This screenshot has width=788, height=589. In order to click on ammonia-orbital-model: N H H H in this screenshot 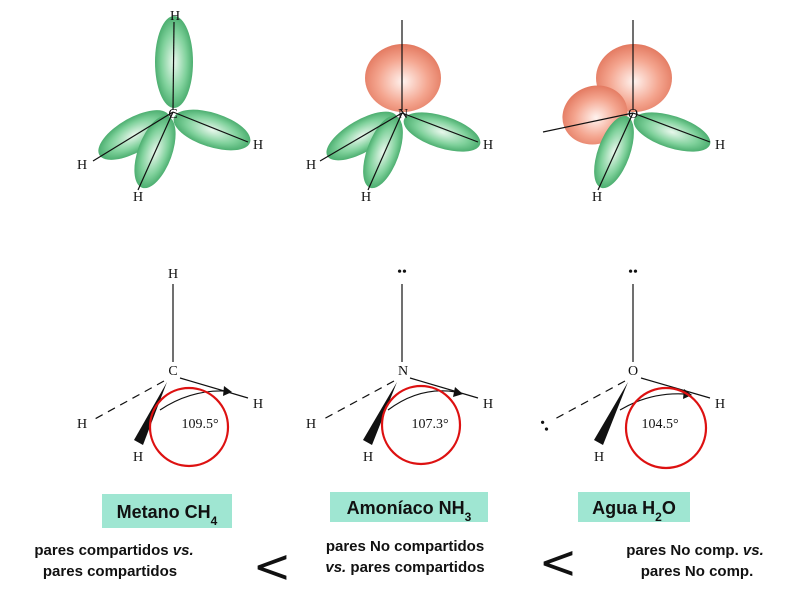, I will do `click(399, 112)`.